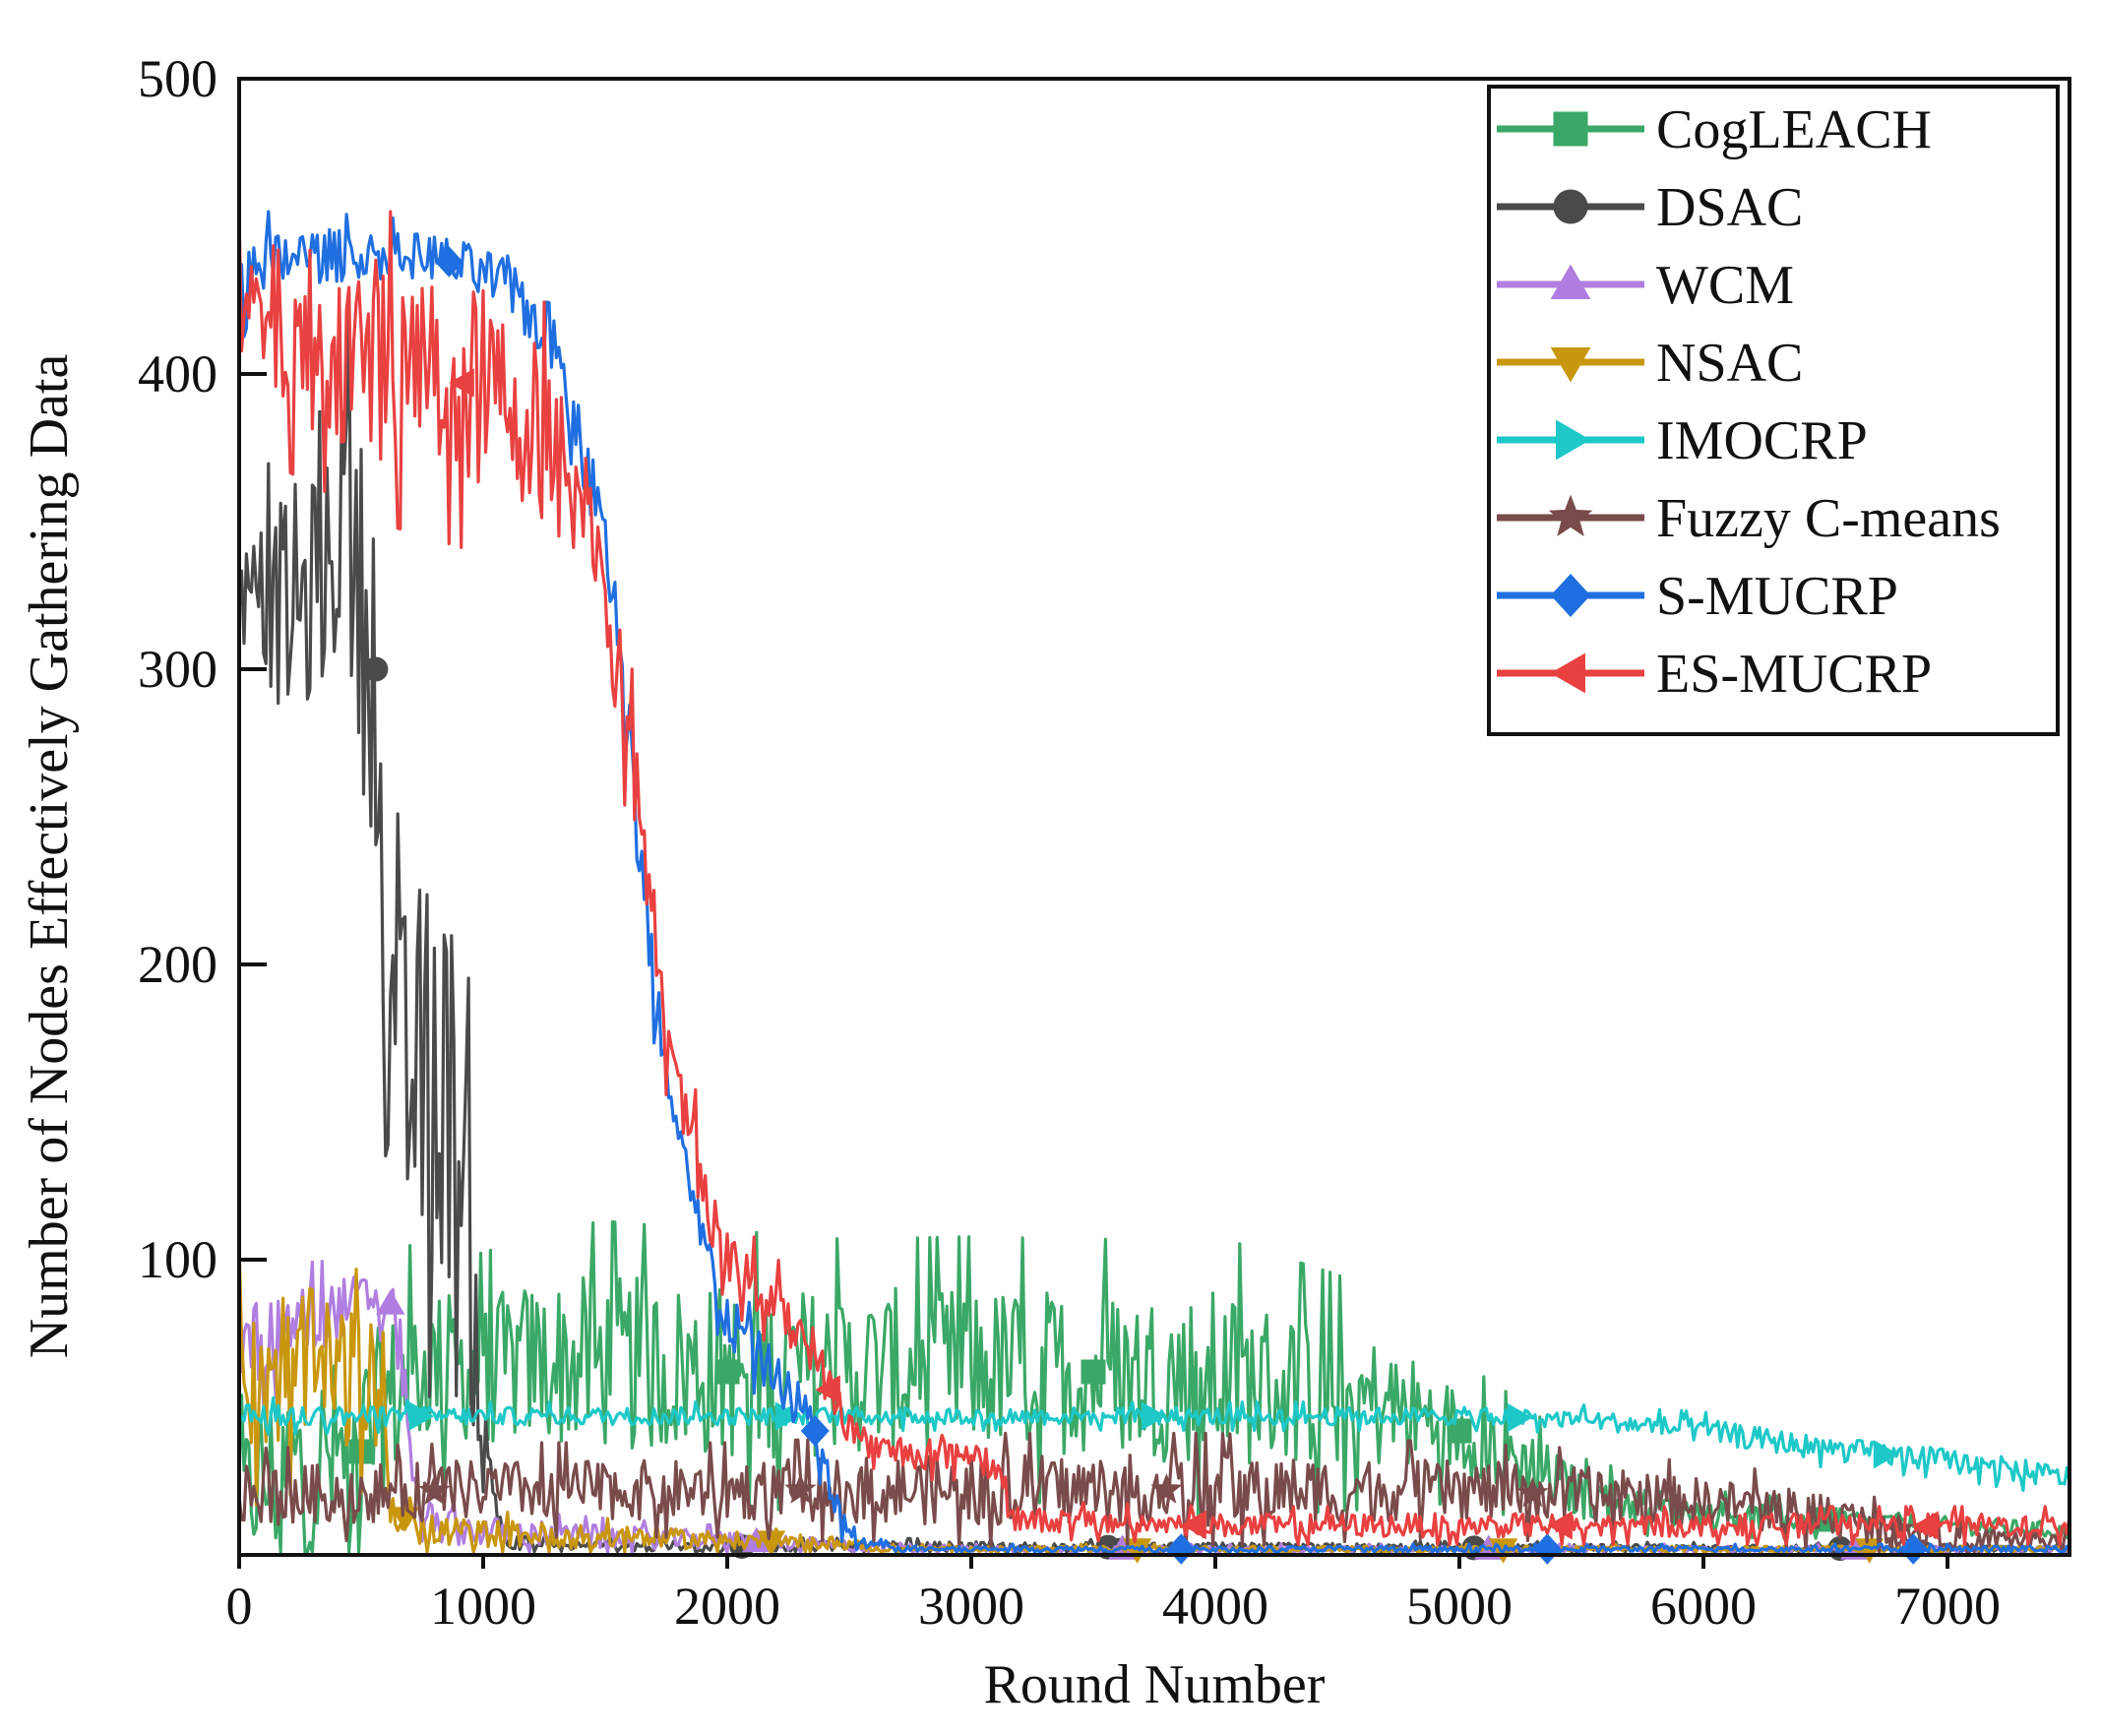 The height and width of the screenshot is (1736, 2101). Describe the element at coordinates (1725, 285) in the screenshot. I see `legend-label: WCM` at that location.